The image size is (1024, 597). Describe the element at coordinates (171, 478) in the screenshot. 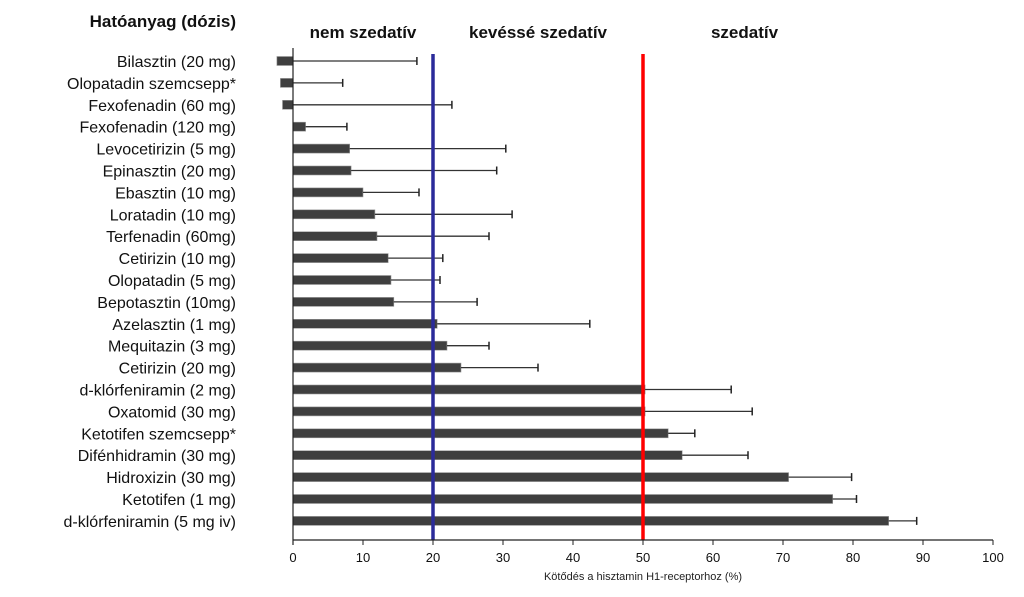

I see `category-label: Hidroxizin (30 mg)` at that location.